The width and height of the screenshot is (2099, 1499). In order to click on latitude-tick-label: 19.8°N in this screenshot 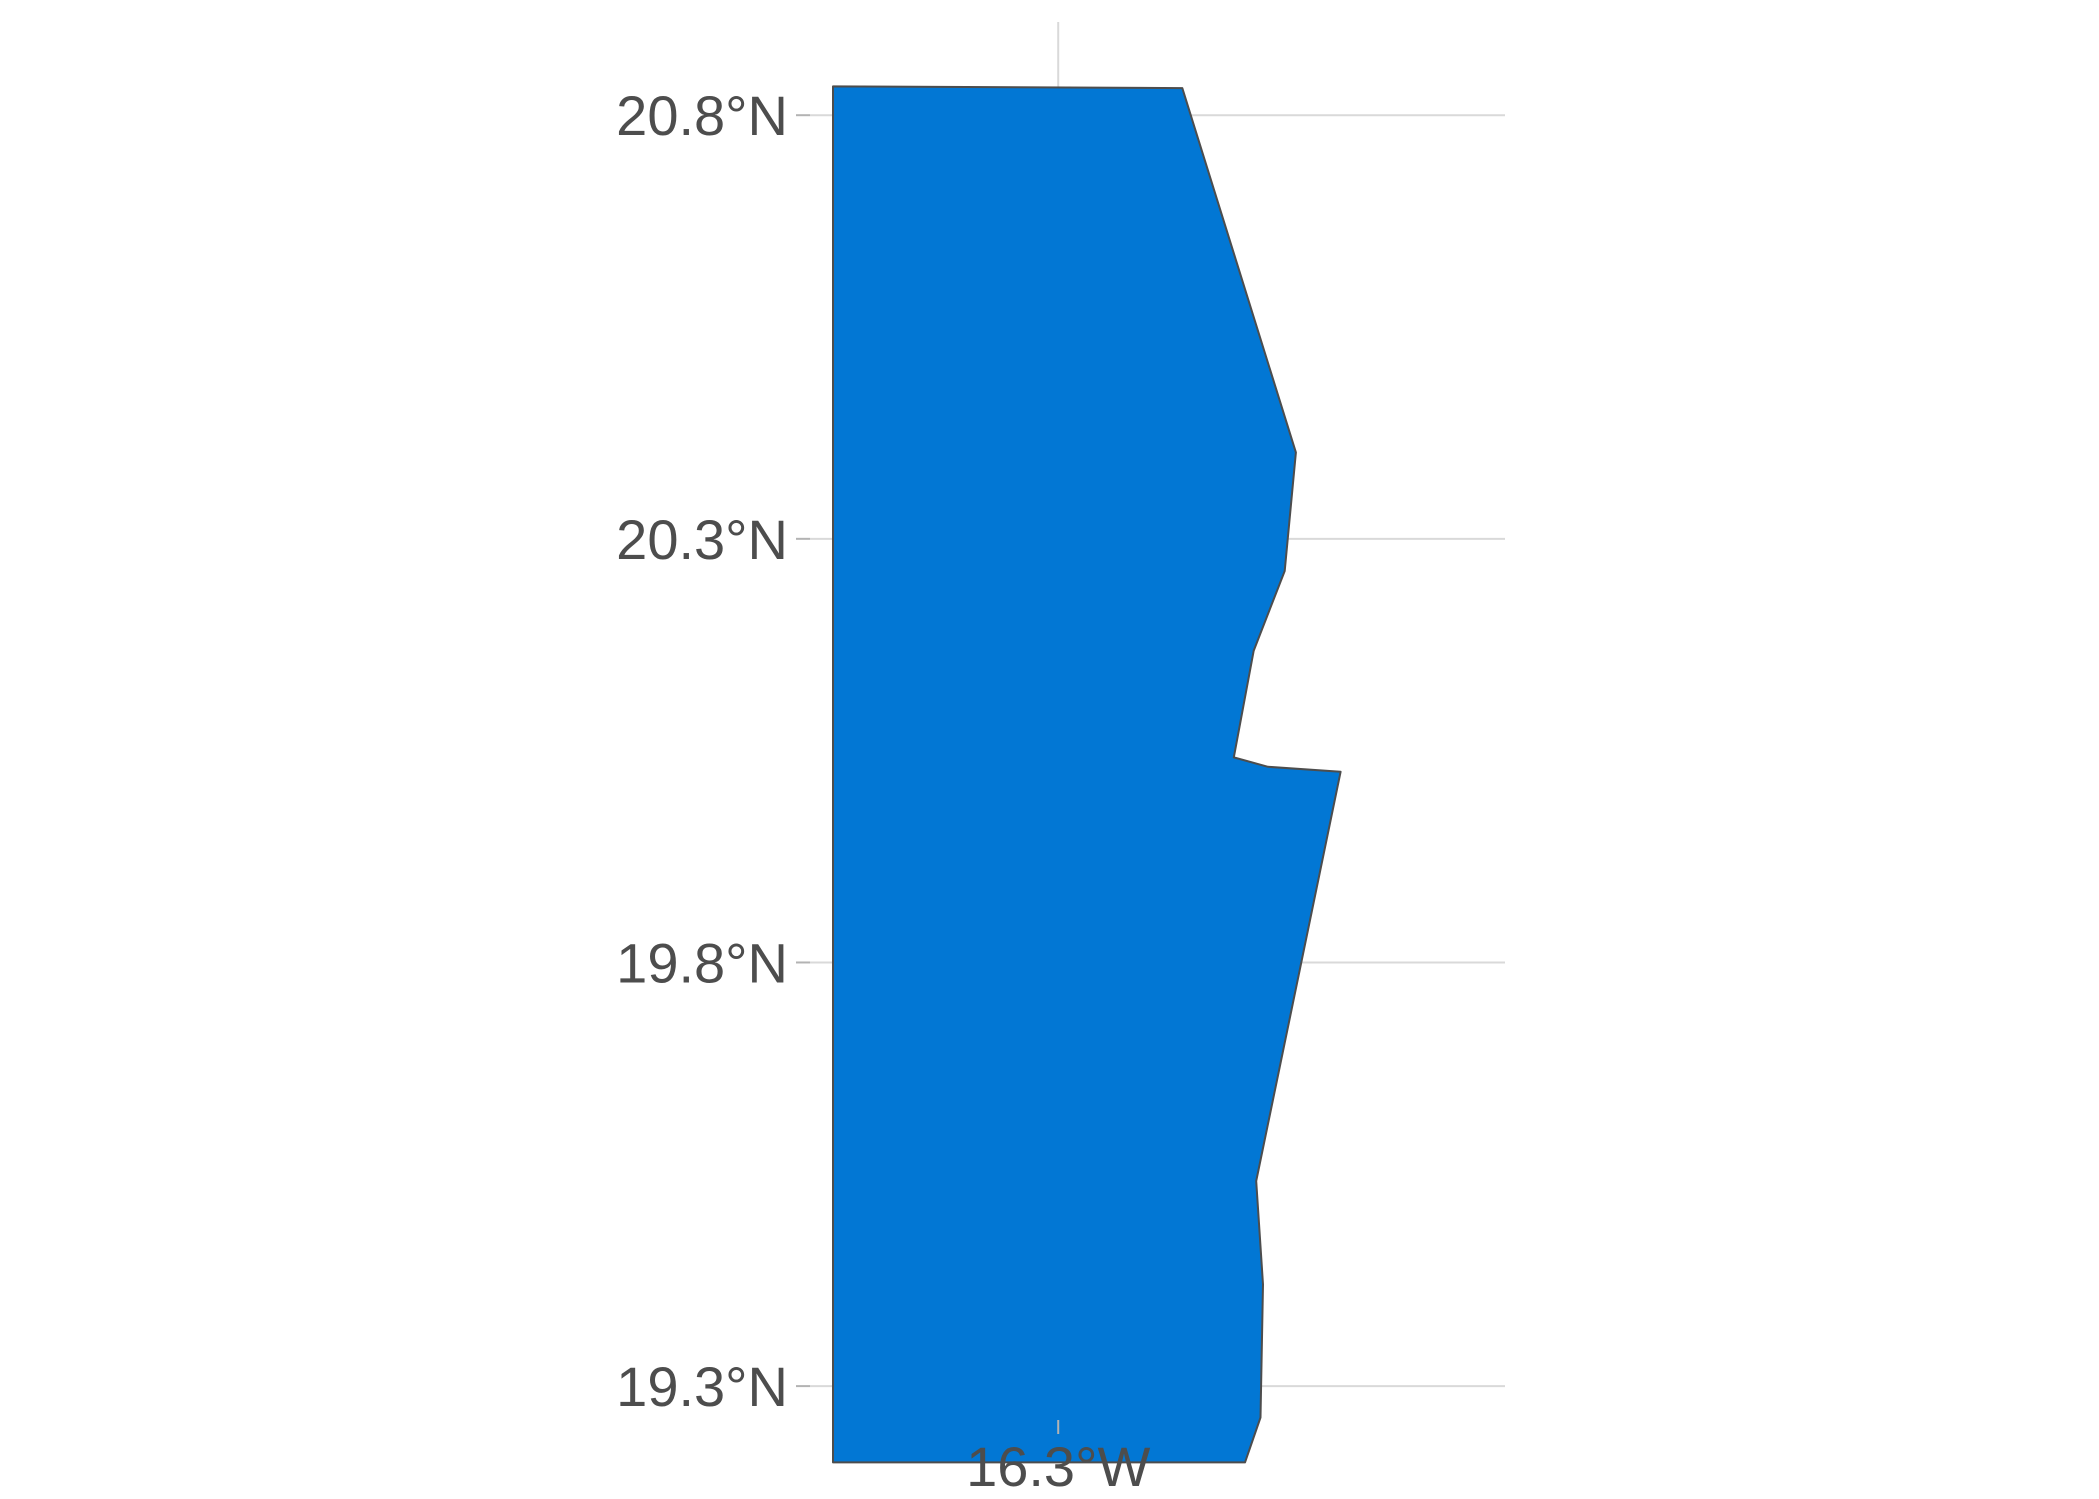, I will do `click(702, 962)`.